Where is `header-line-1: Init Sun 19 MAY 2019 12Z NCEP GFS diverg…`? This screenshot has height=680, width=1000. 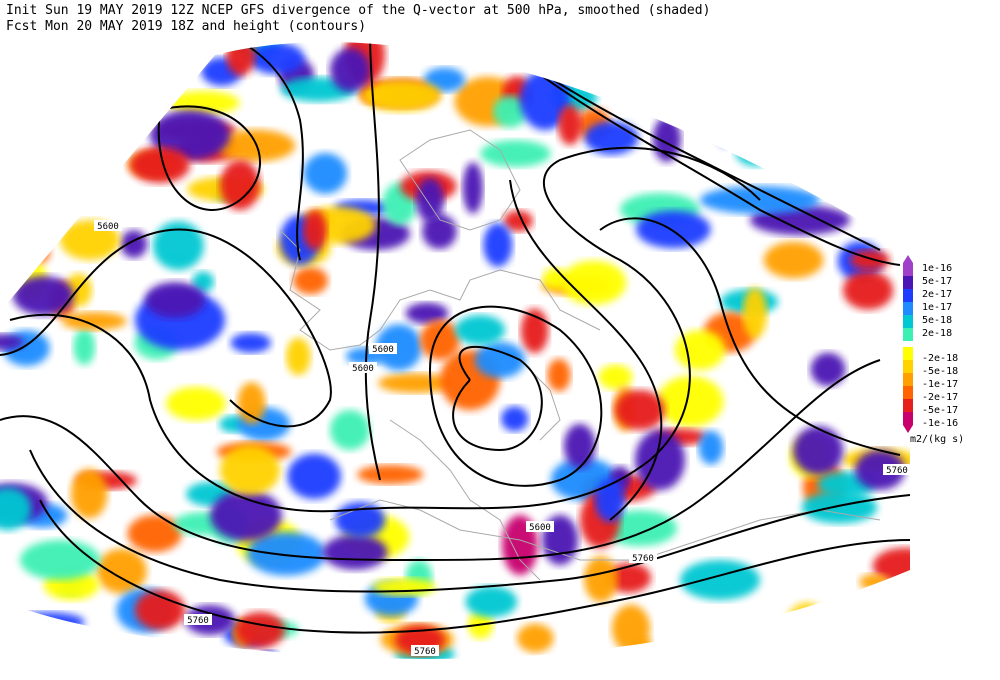 header-line-1: Init Sun 19 MAY 2019 12Z NCEP GFS diverg… is located at coordinates (358, 10).